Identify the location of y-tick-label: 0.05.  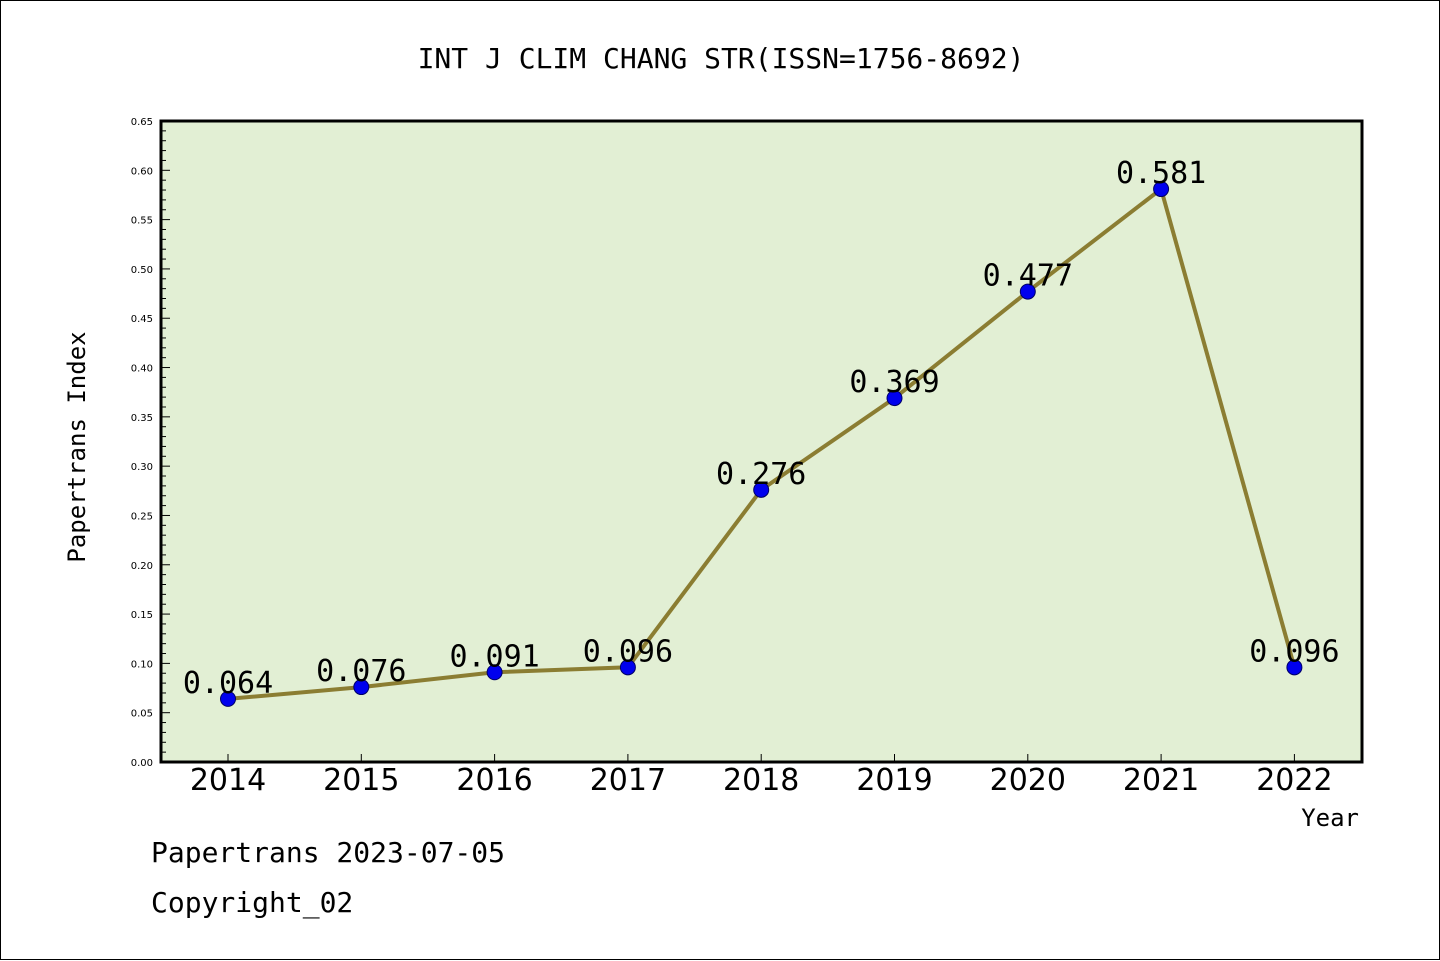
(142, 714).